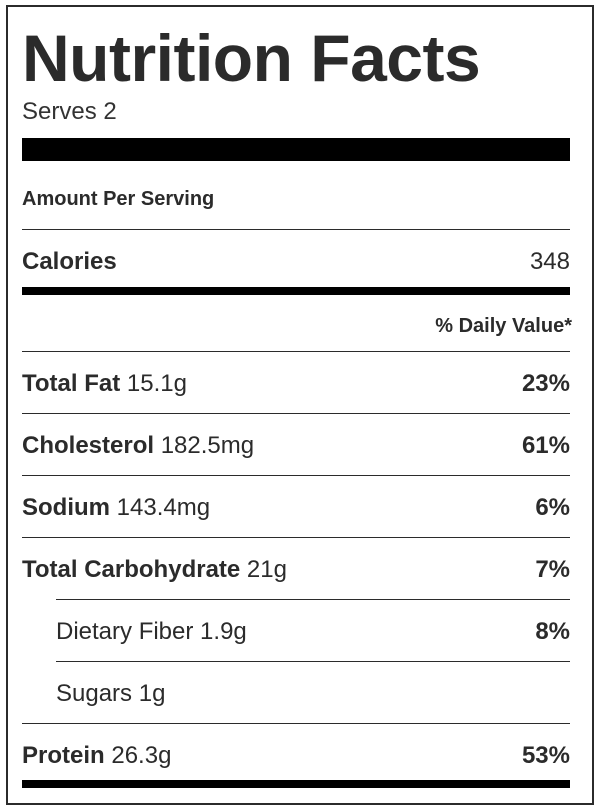 The height and width of the screenshot is (812, 602). I want to click on nutrient-daily-value: 6%, so click(552, 507).